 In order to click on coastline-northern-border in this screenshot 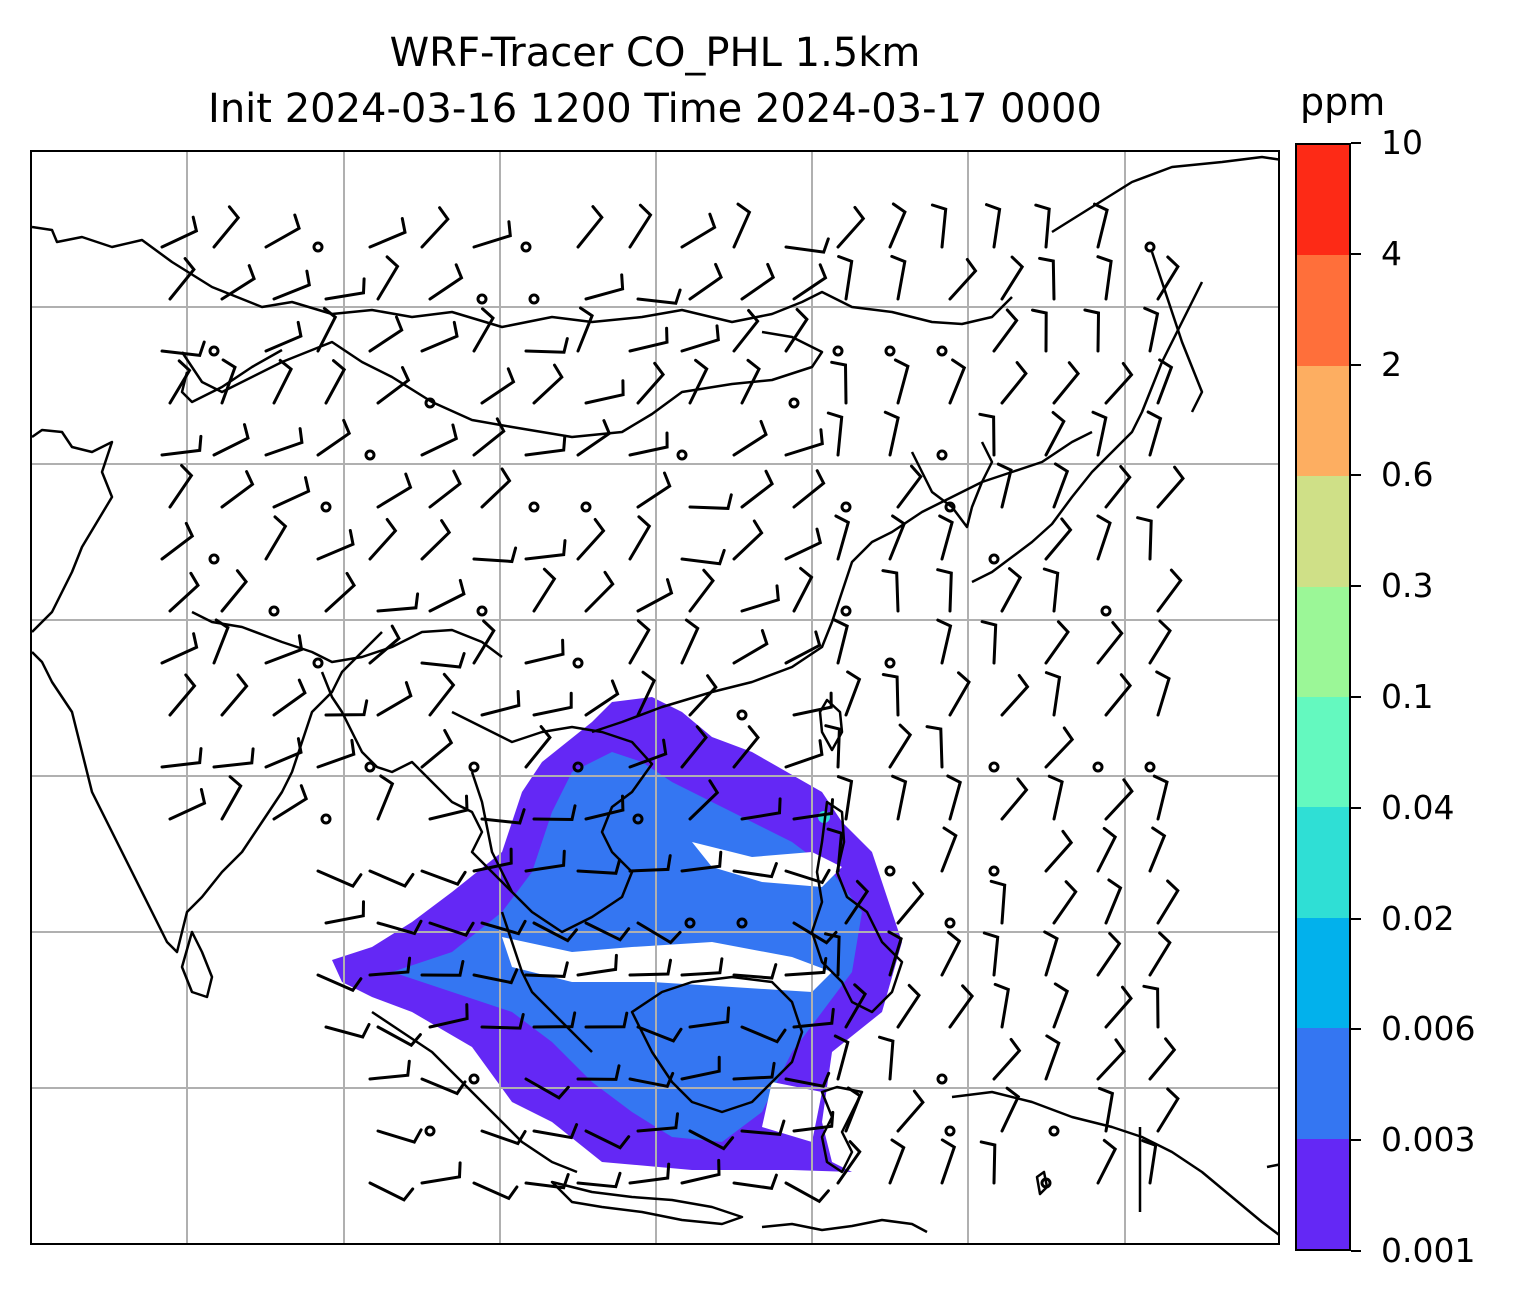, I will do `click(522, 277)`.